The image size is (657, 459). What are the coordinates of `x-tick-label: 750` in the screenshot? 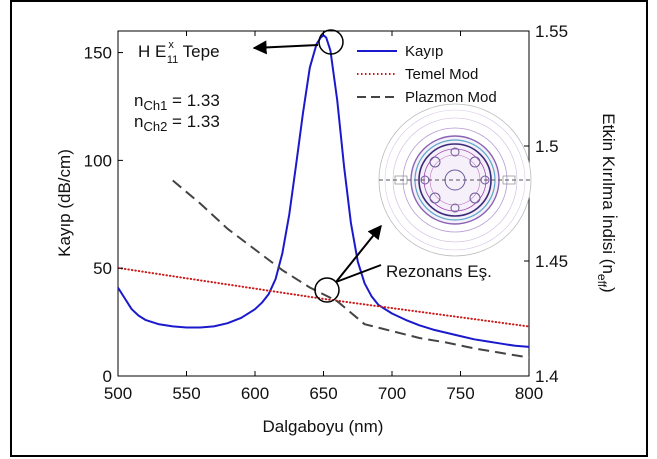 It's located at (460, 393).